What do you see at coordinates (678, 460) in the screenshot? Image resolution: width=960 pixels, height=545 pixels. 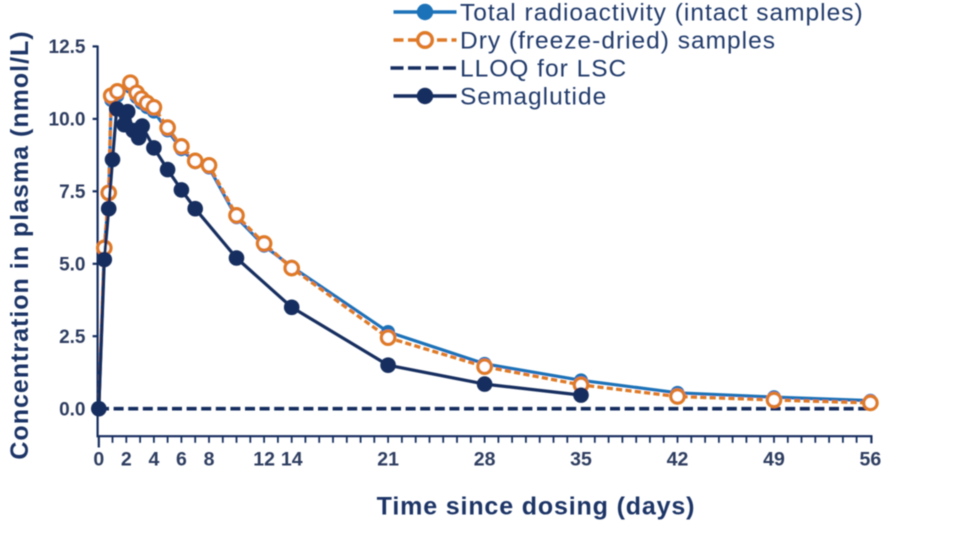 I see `svg-text: 42` at bounding box center [678, 460].